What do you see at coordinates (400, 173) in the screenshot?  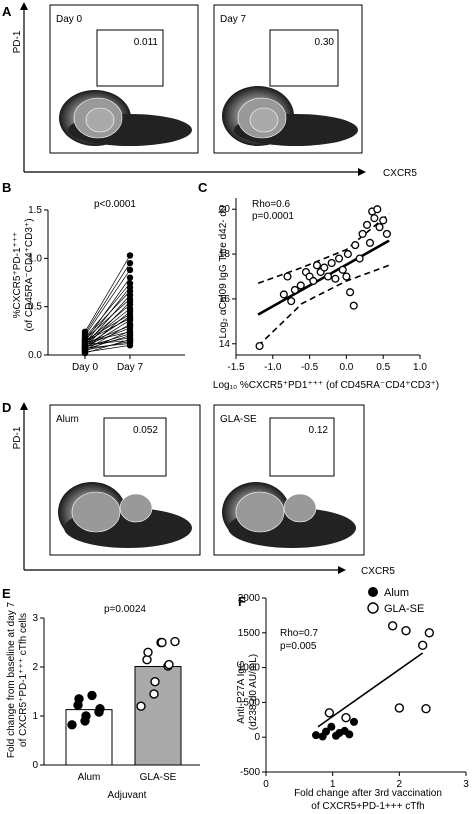 I see `panel-a-x-marker: CXCR5` at bounding box center [400, 173].